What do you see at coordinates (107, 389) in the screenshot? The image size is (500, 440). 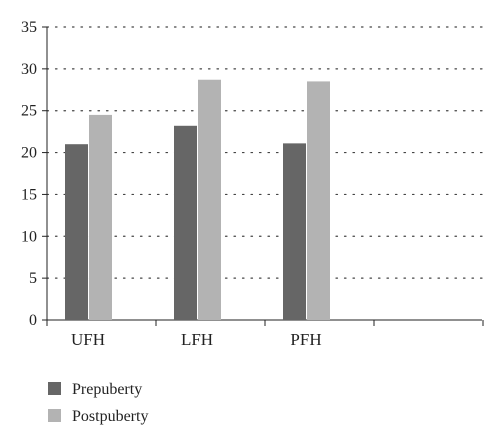 I see `legend-label: Prepuberty` at bounding box center [107, 389].